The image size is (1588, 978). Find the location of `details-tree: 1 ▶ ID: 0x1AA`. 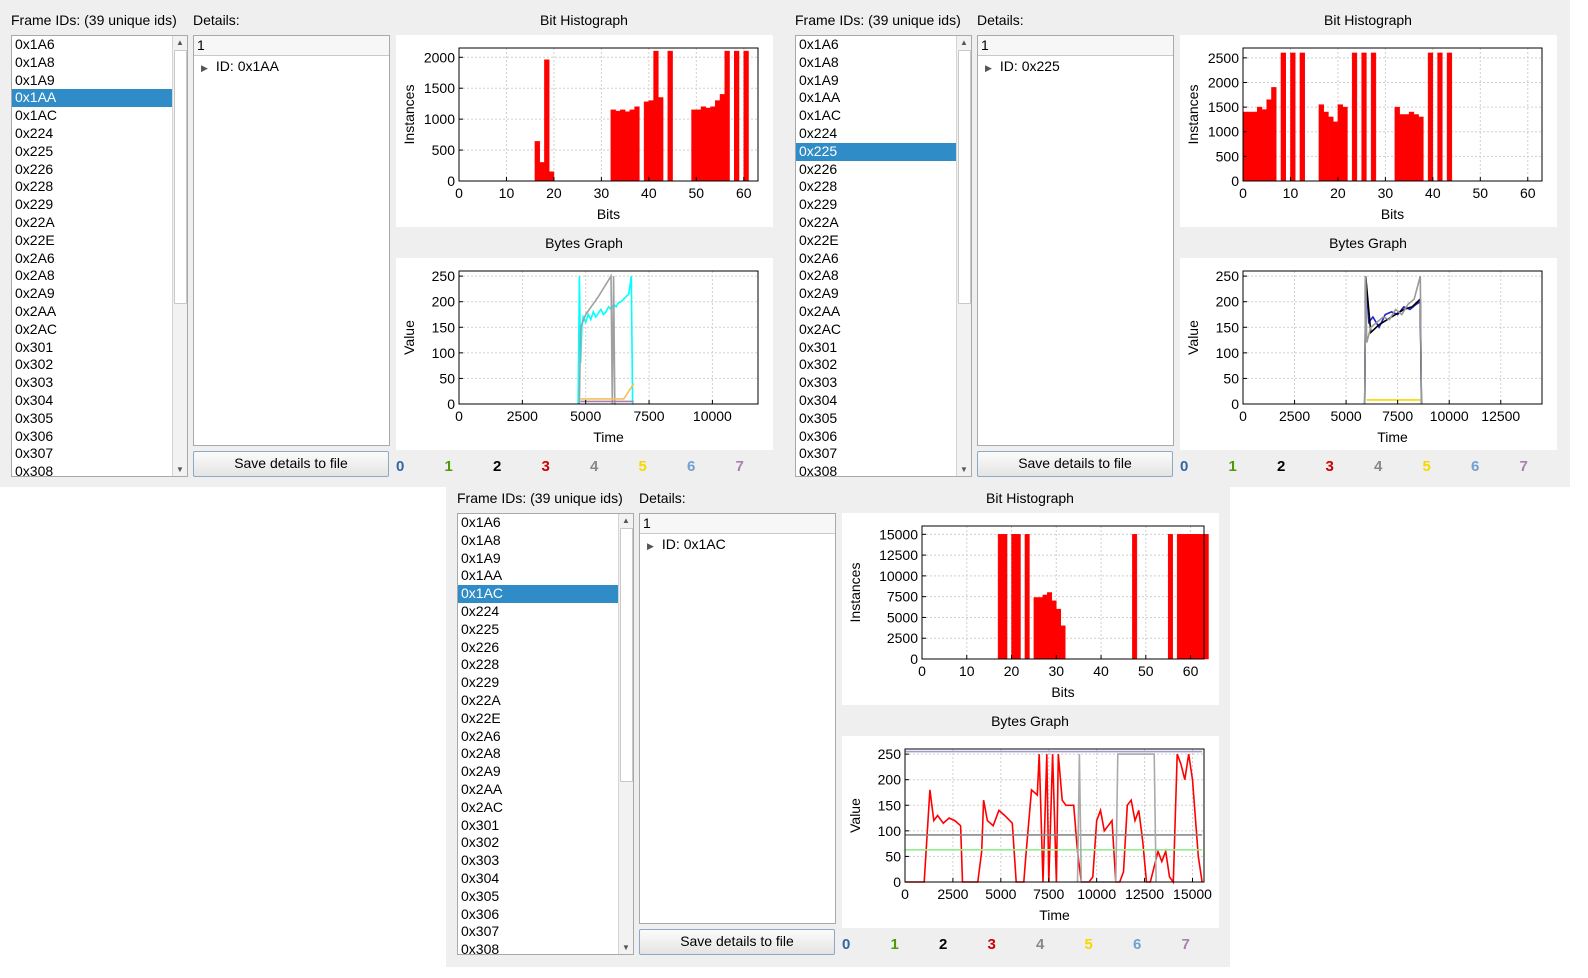

details-tree: 1 ▶ ID: 0x1AA is located at coordinates (291, 240).